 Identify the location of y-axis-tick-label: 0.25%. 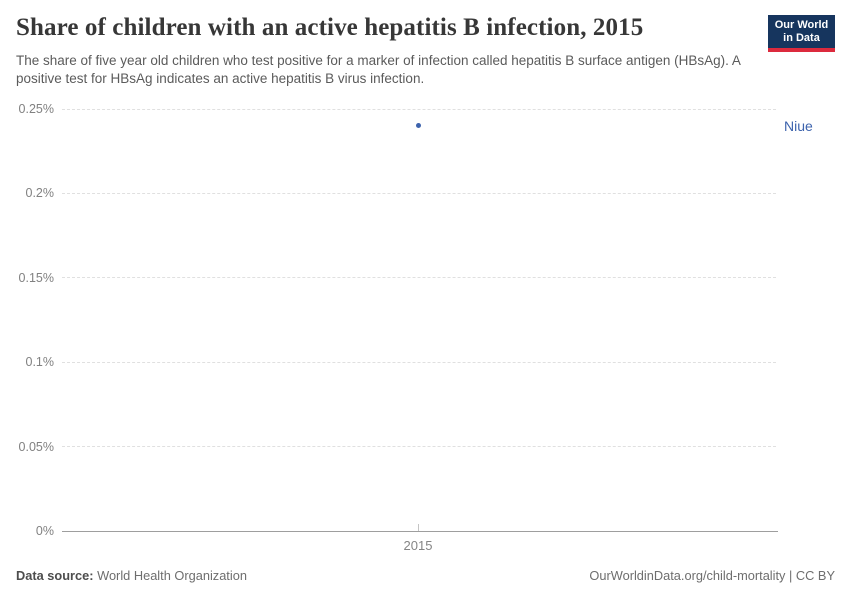
(36, 109).